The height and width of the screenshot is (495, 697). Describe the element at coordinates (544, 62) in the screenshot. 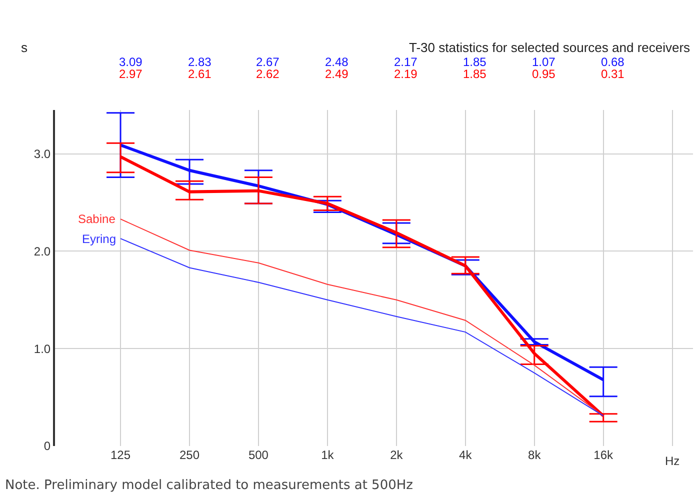

I see `data-label: 1.07` at that location.